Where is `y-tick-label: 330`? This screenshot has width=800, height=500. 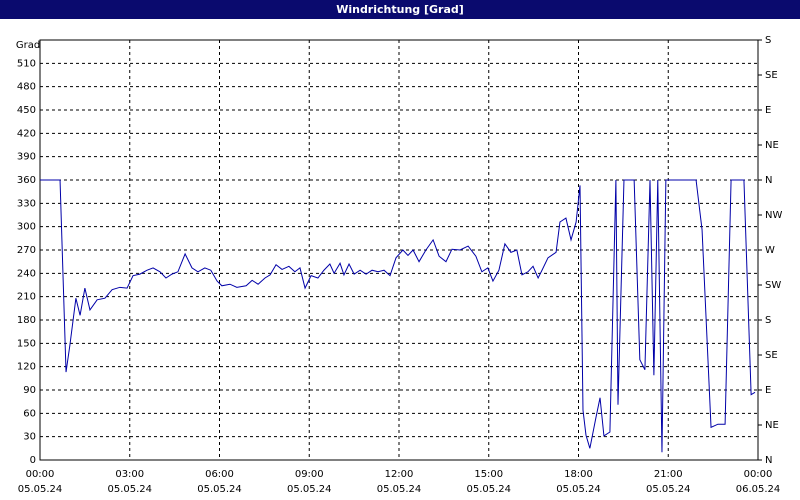 y-tick-label: 330 is located at coordinates (26, 203).